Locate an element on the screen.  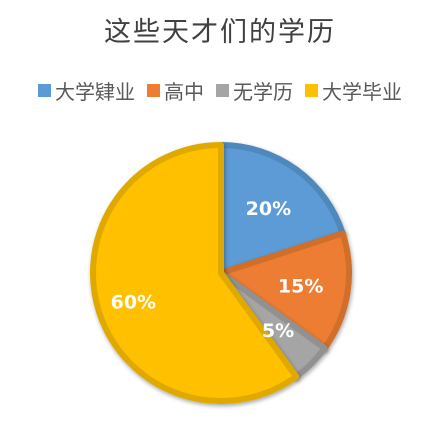
pie-slice-high-school is located at coordinates (285, 291).